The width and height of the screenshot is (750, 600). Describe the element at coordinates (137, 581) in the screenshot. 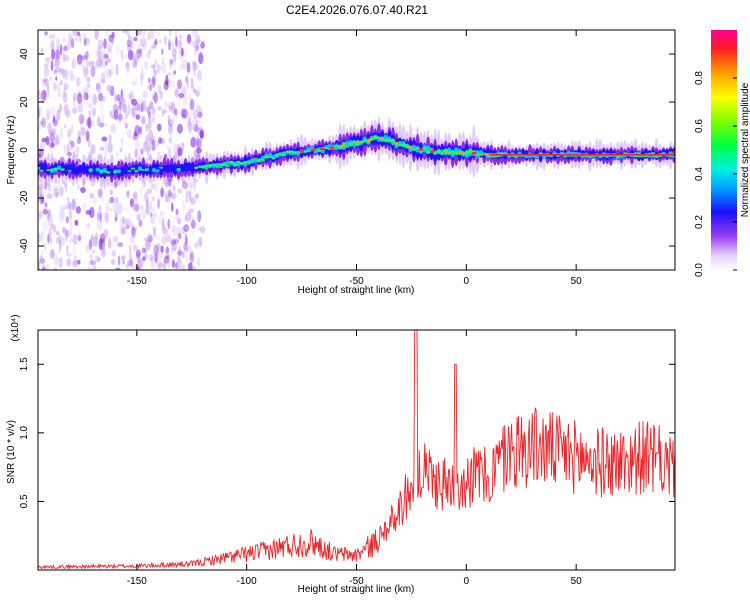

I see `x-tick-label: -150` at that location.